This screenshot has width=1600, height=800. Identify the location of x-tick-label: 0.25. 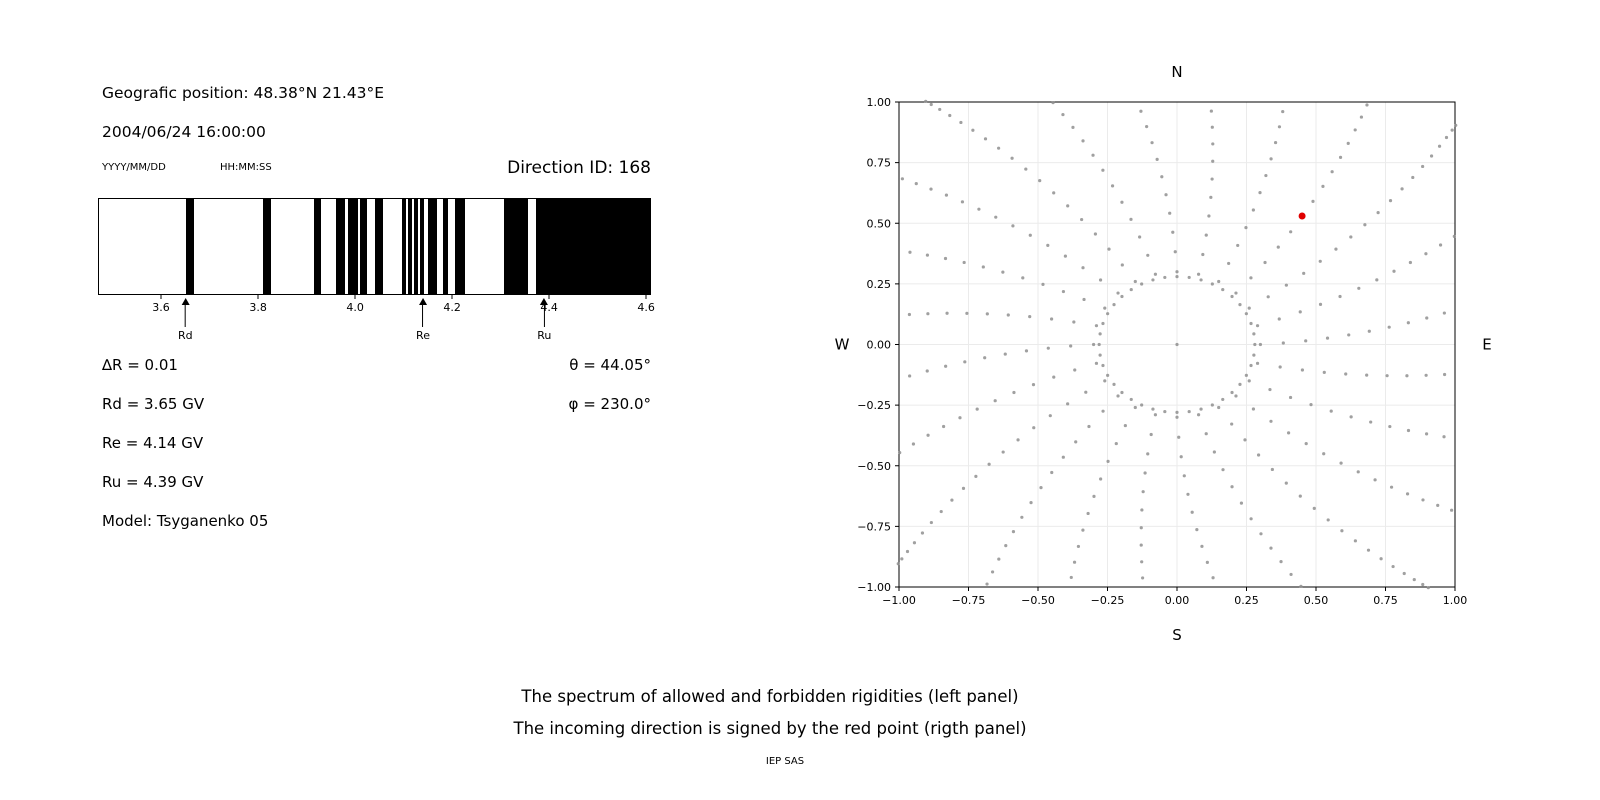
(1246, 600).